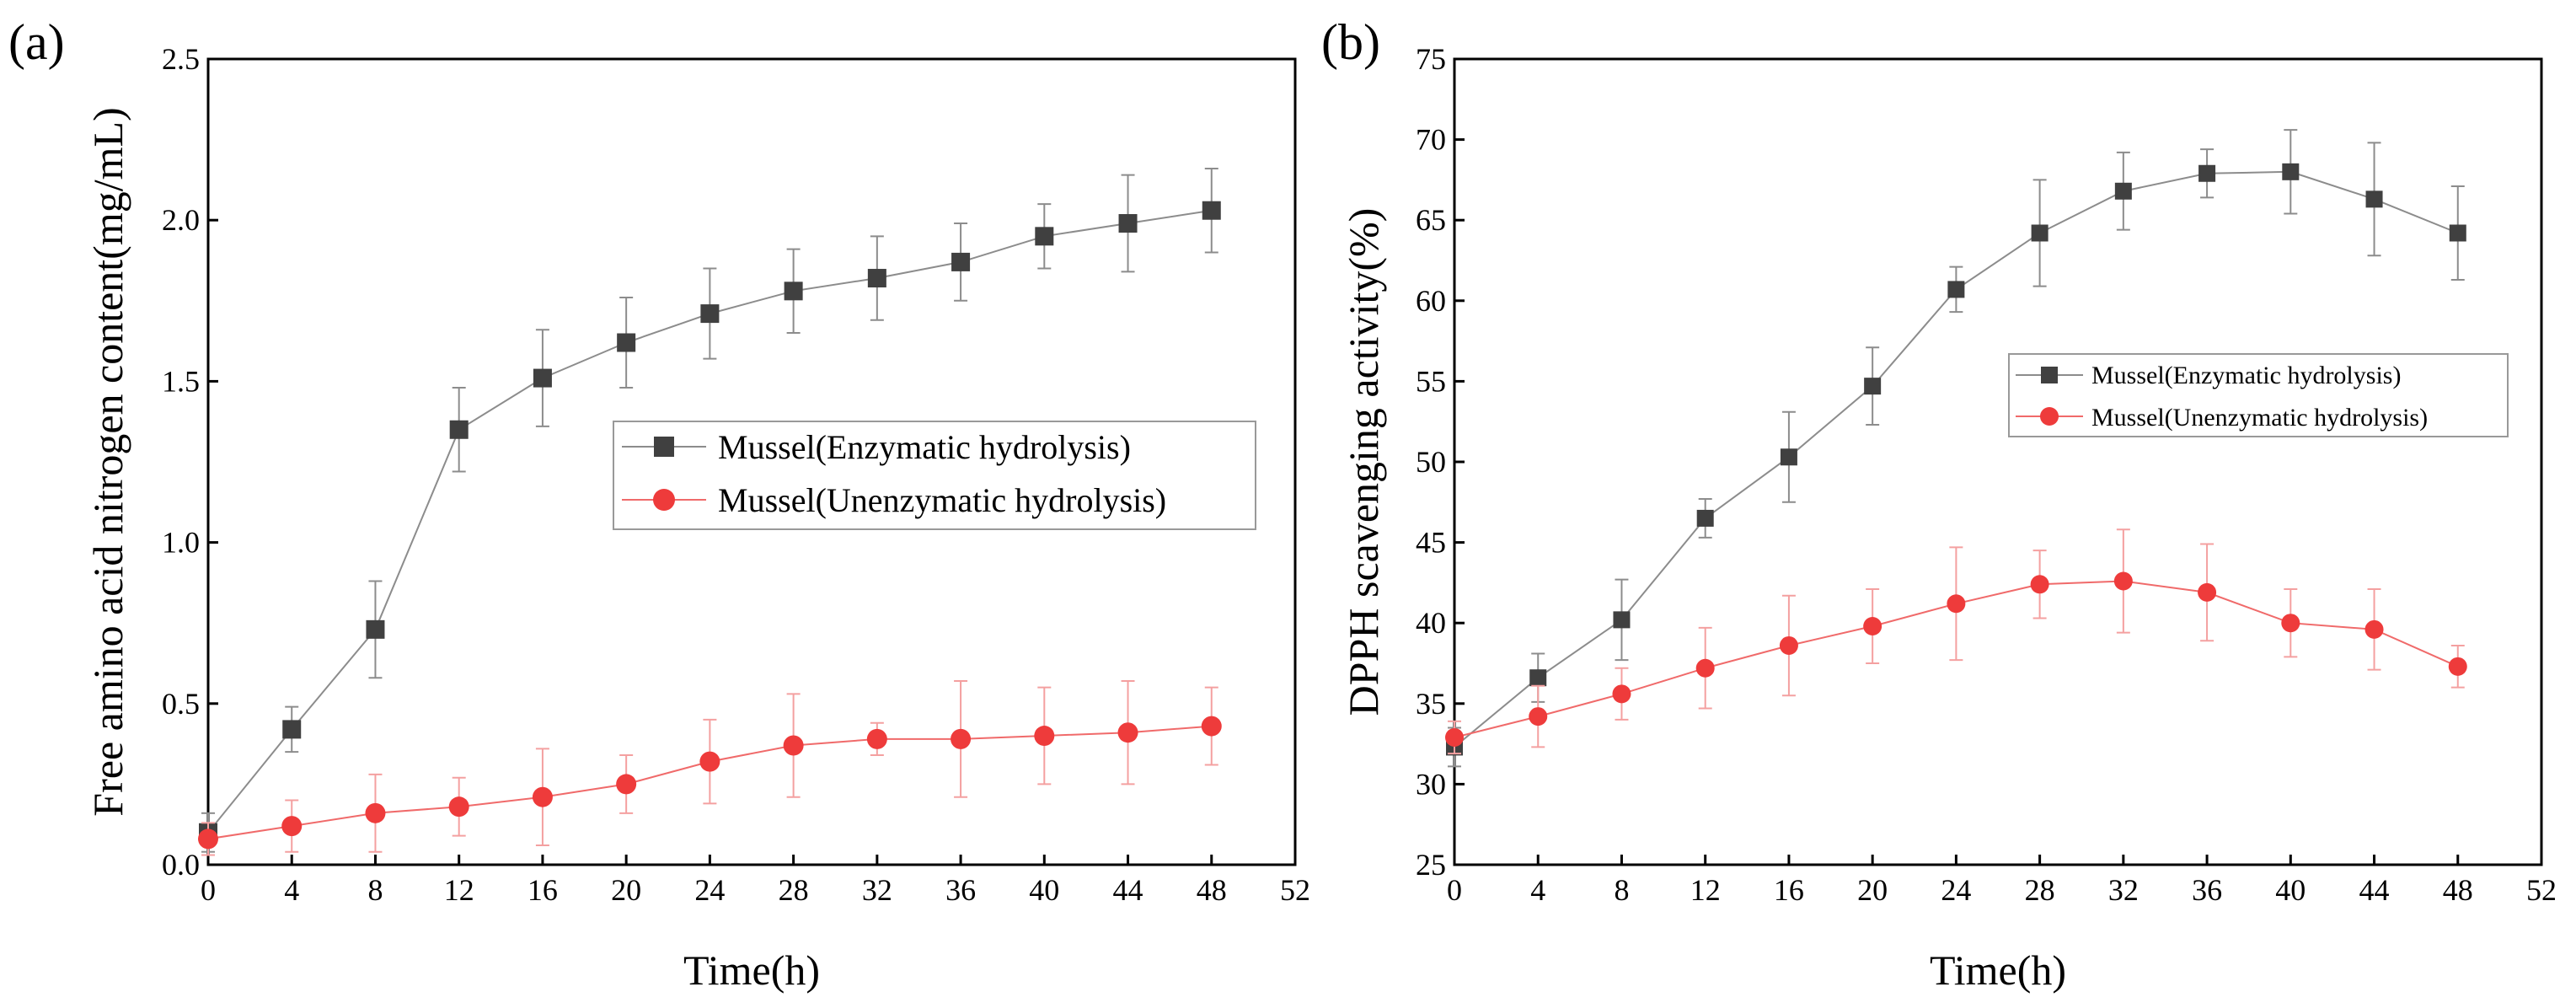 This screenshot has width=2576, height=1008. Describe the element at coordinates (107, 461) in the screenshot. I see `y-axis-title-a: Free amino acid nitrogen content(mg/mL)` at that location.